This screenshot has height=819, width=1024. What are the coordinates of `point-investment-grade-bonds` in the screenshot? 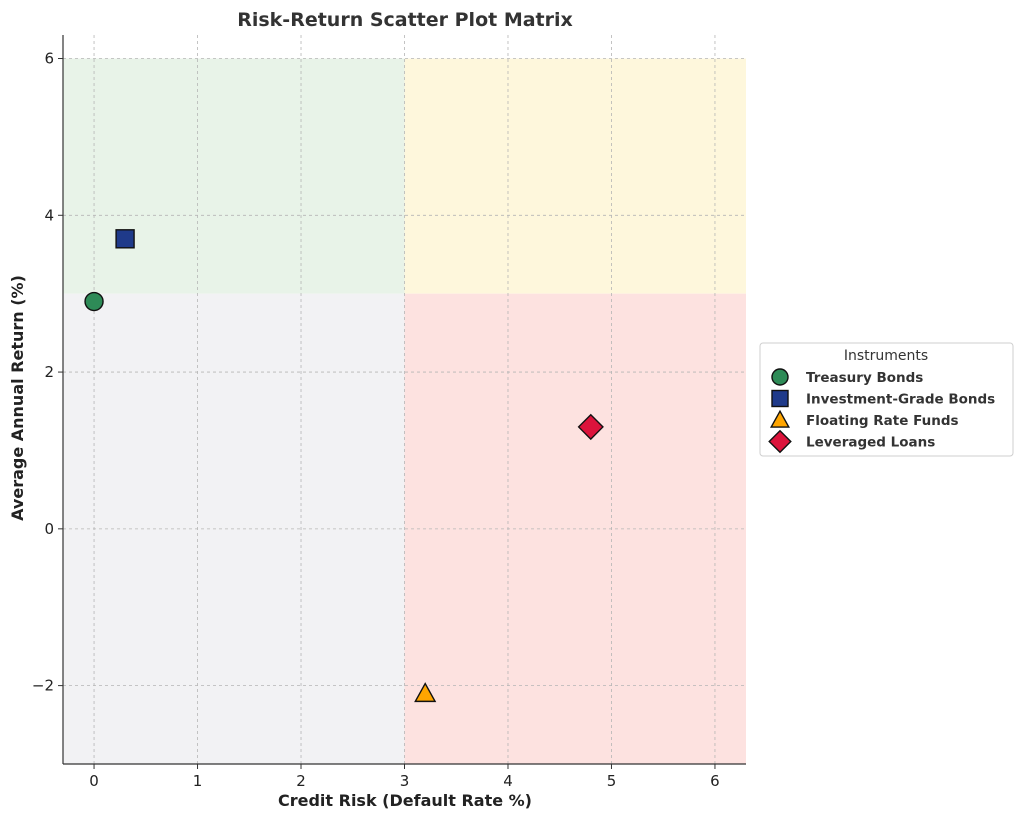 It's located at (125, 239).